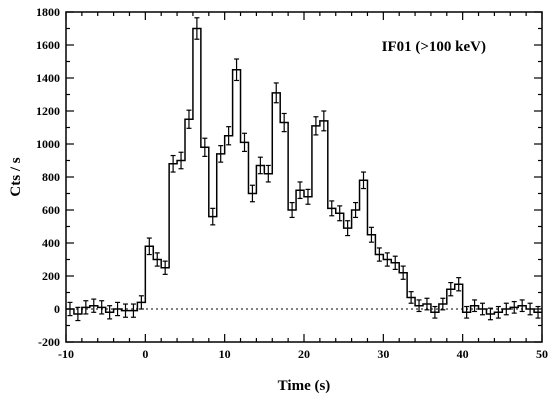 This screenshot has width=551, height=396. I want to click on y-tick-label: 1000, so click(48, 144).